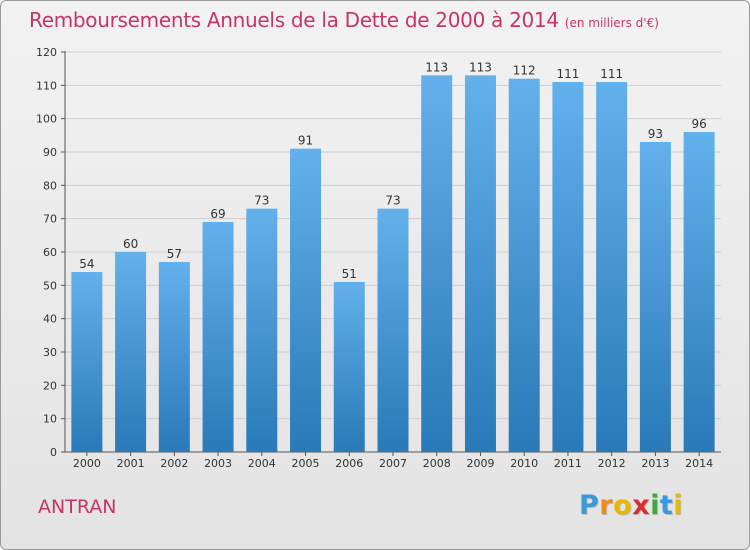 This screenshot has height=550, width=750. What do you see at coordinates (349, 463) in the screenshot?
I see `x-tick-label-2006: 2006` at bounding box center [349, 463].